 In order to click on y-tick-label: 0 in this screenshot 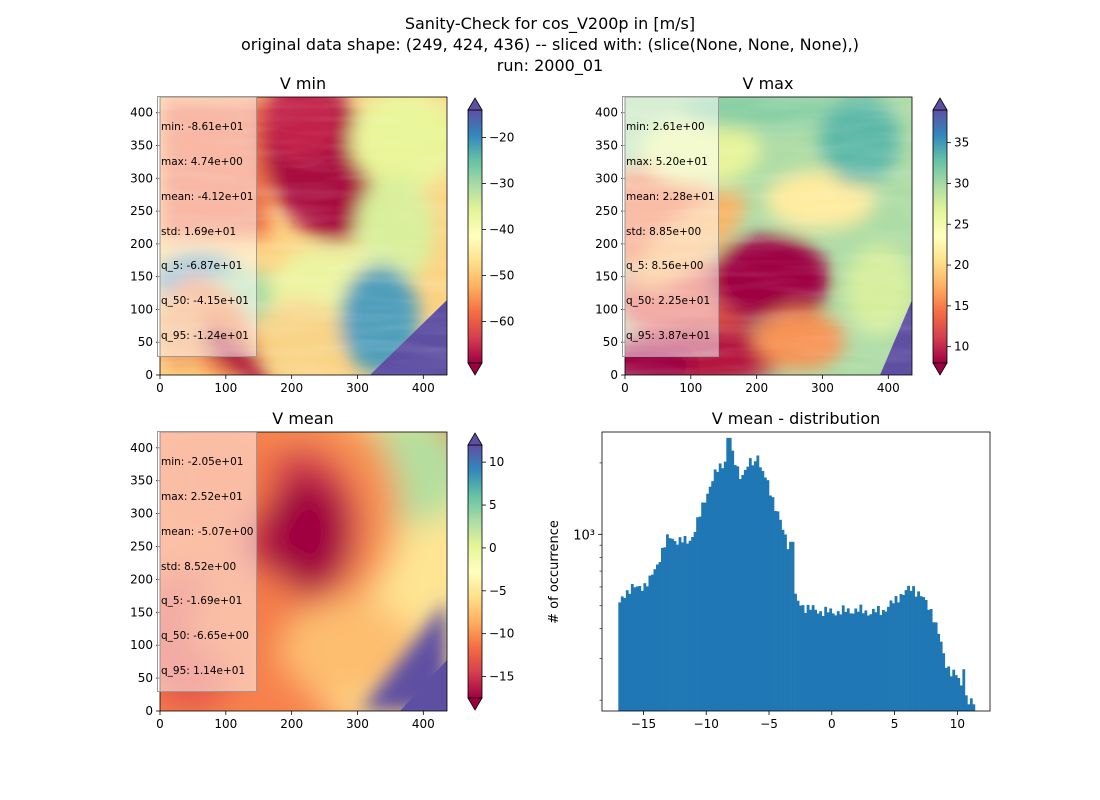, I will do `click(149, 711)`.